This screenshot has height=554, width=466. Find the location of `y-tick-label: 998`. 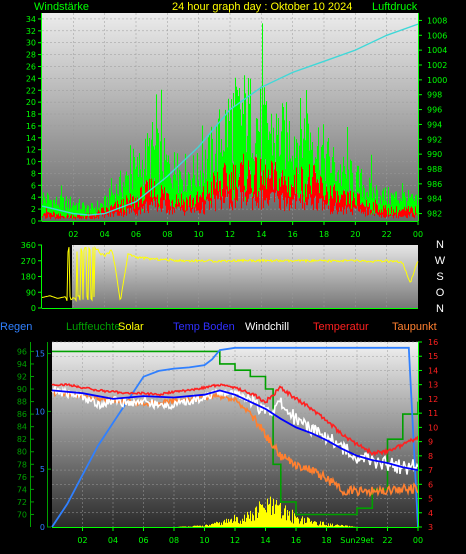

y-tick-label: 998 is located at coordinates (434, 95).